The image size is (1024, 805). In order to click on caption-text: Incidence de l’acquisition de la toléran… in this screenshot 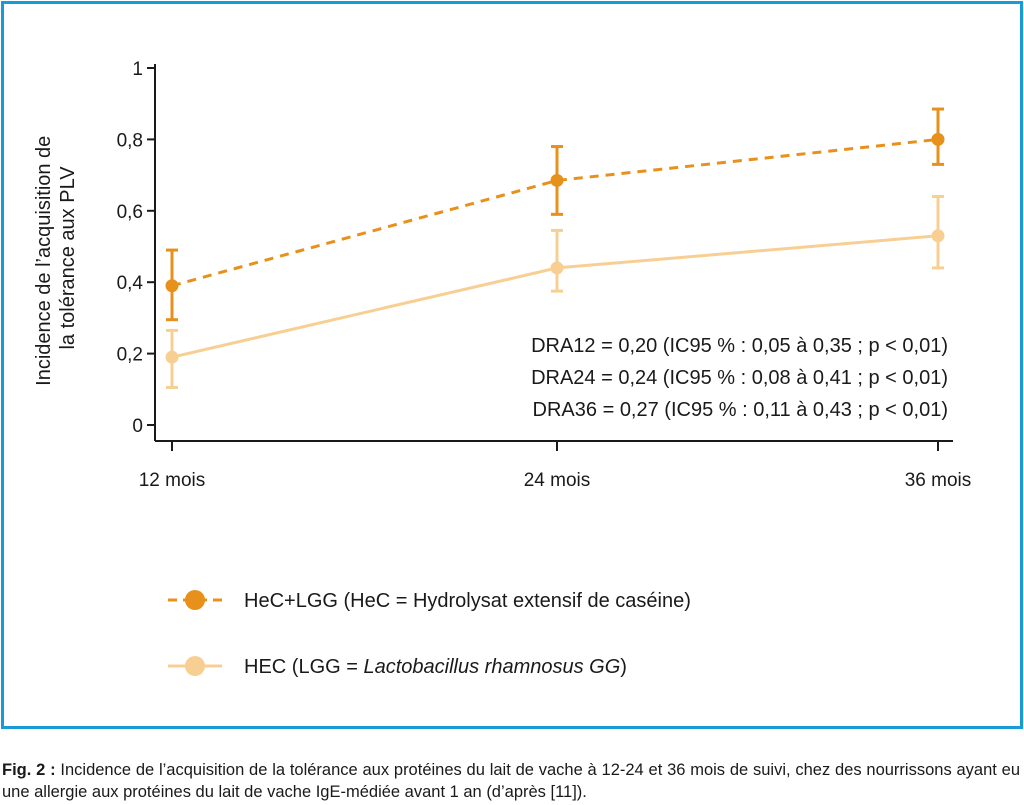, I will do `click(511, 781)`.